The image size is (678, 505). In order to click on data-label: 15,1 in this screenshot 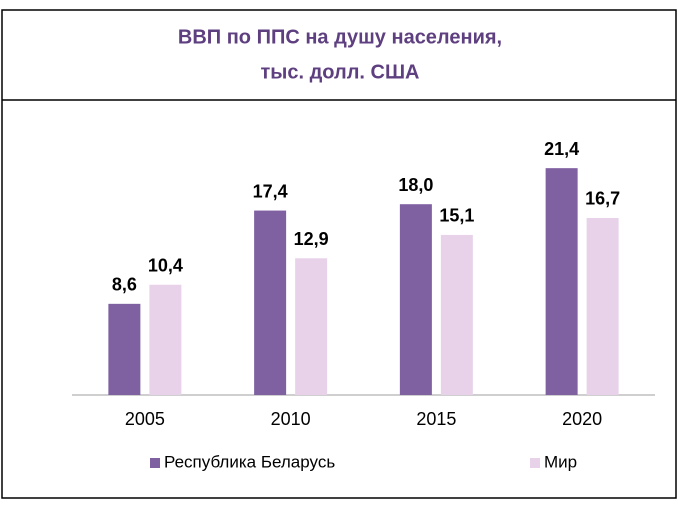, I will do `click(456, 216)`.